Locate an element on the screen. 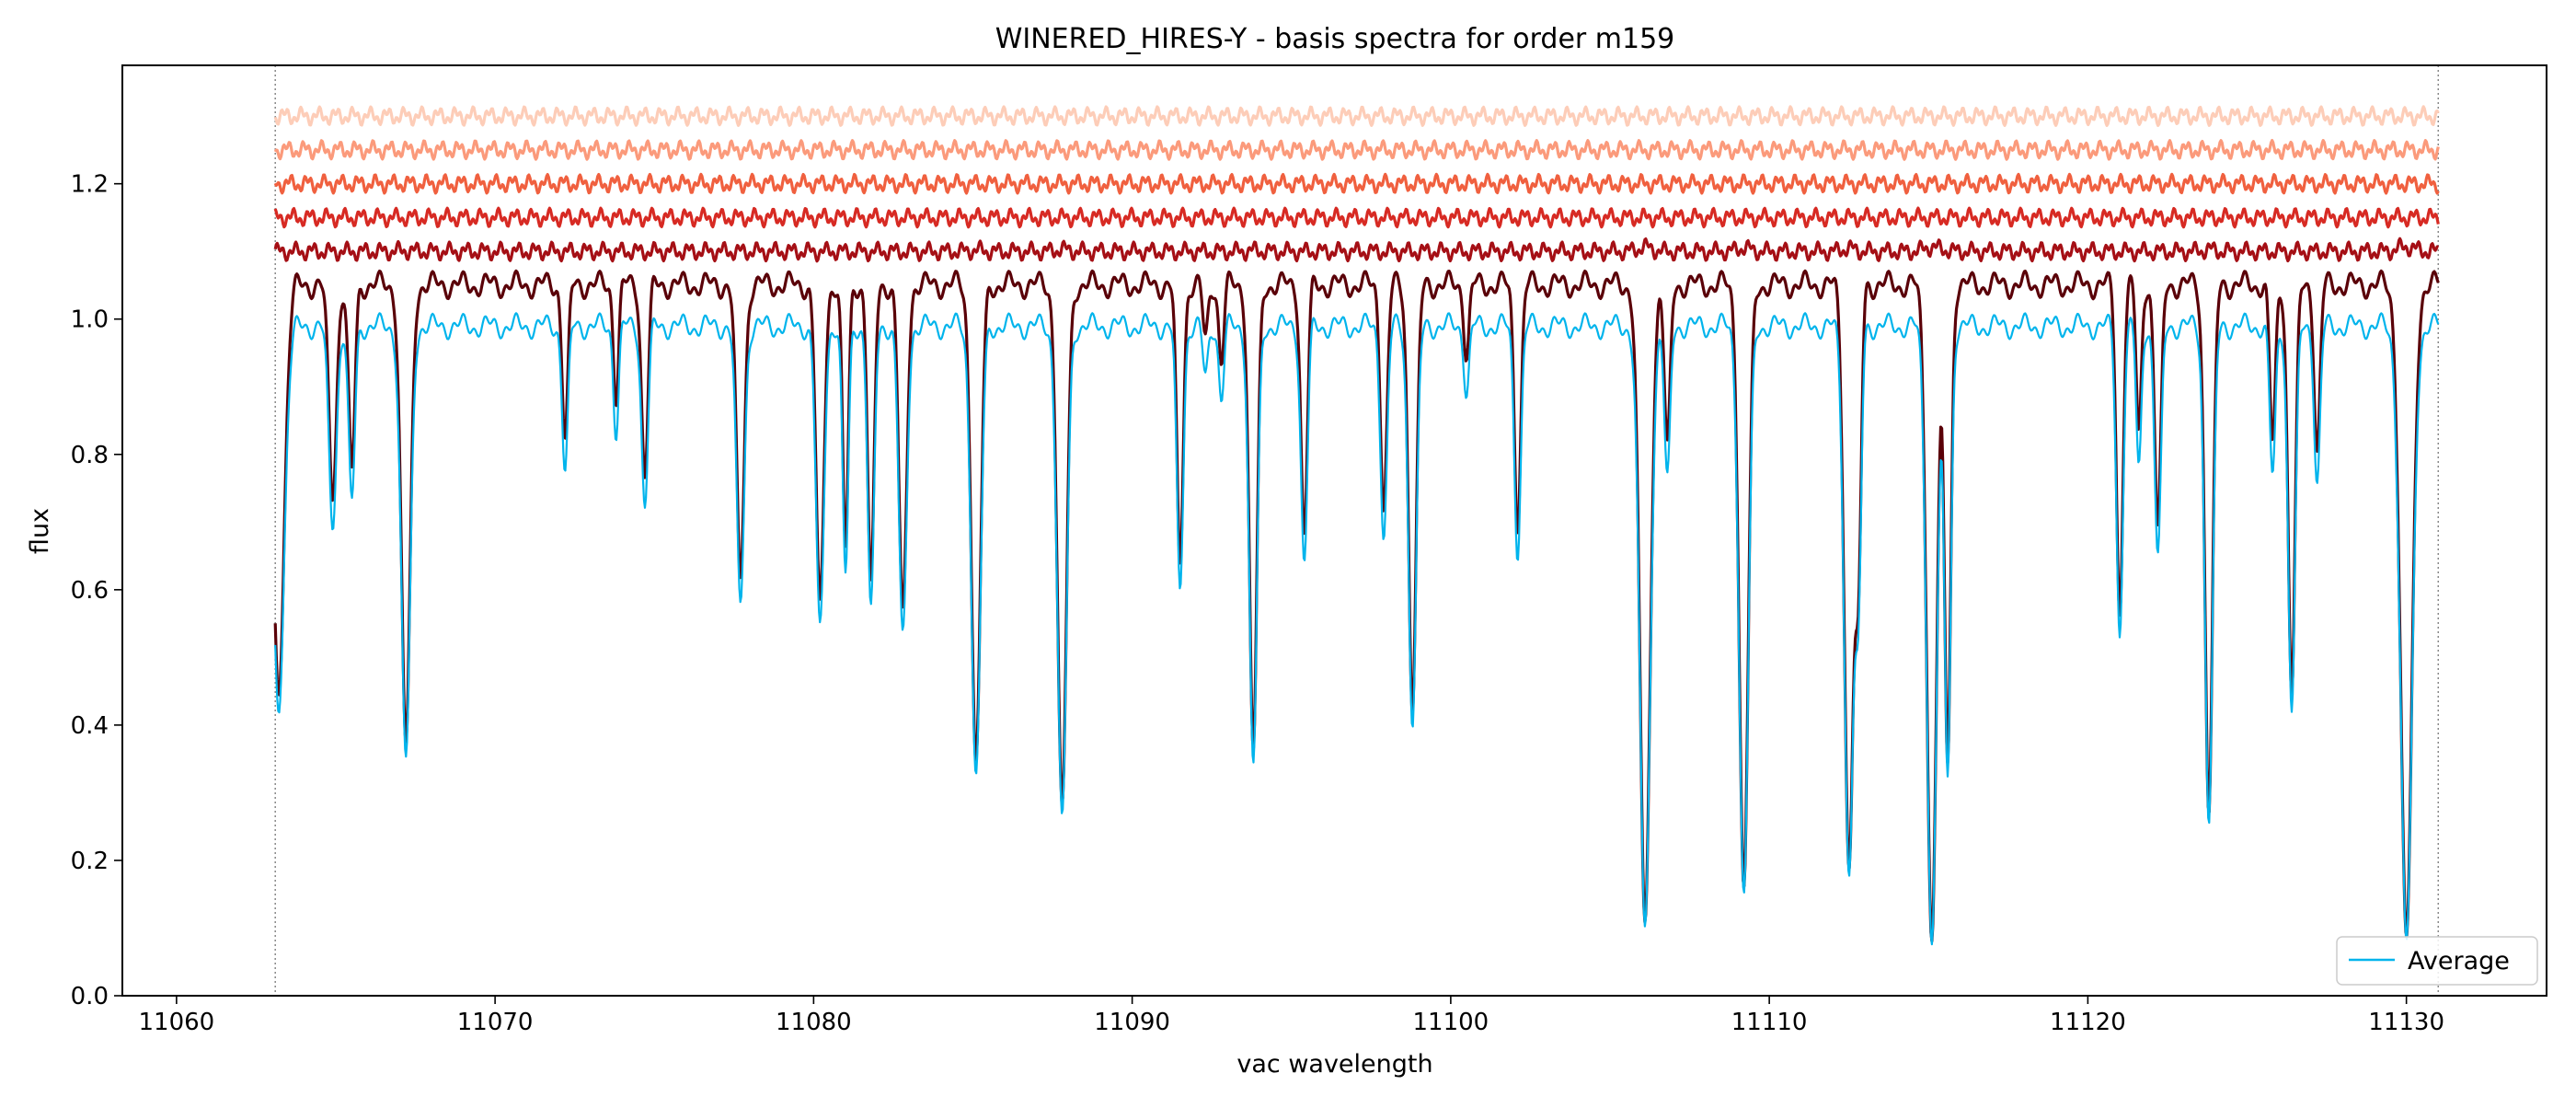 The width and height of the screenshot is (2576, 1108). y-tick-label: 0.4 is located at coordinates (90, 726).